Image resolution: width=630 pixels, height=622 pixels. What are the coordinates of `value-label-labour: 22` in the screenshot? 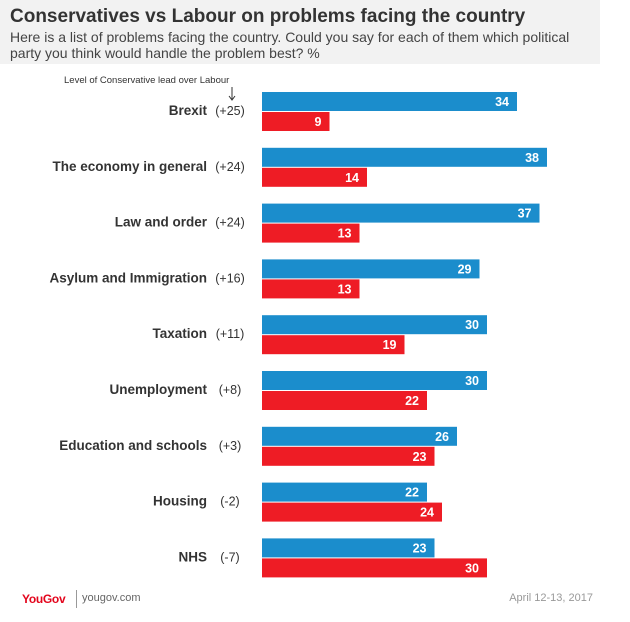 It's located at (412, 401).